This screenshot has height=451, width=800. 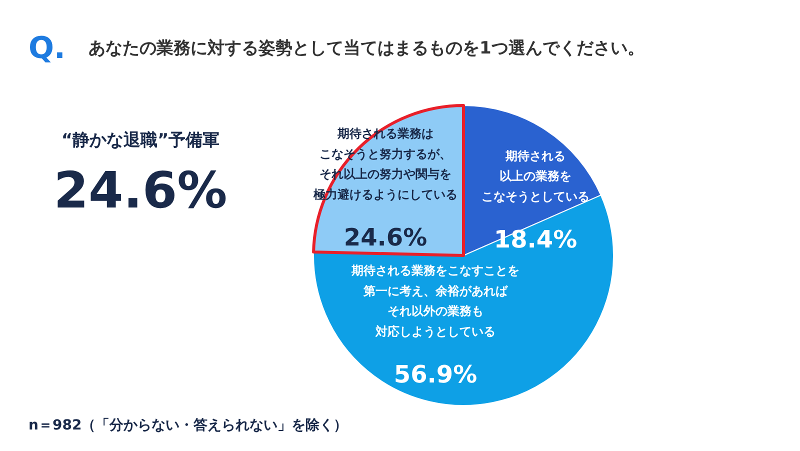 I want to click on text: n＝982（「分からない・答えられない」を除く）, so click(x=188, y=426).